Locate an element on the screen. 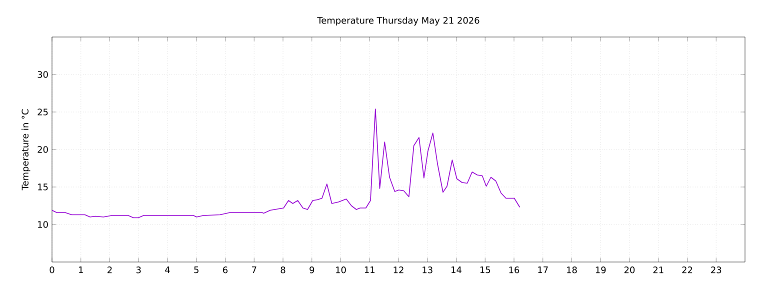 This screenshot has height=288, width=768. x-tick-label: 18 is located at coordinates (572, 270).